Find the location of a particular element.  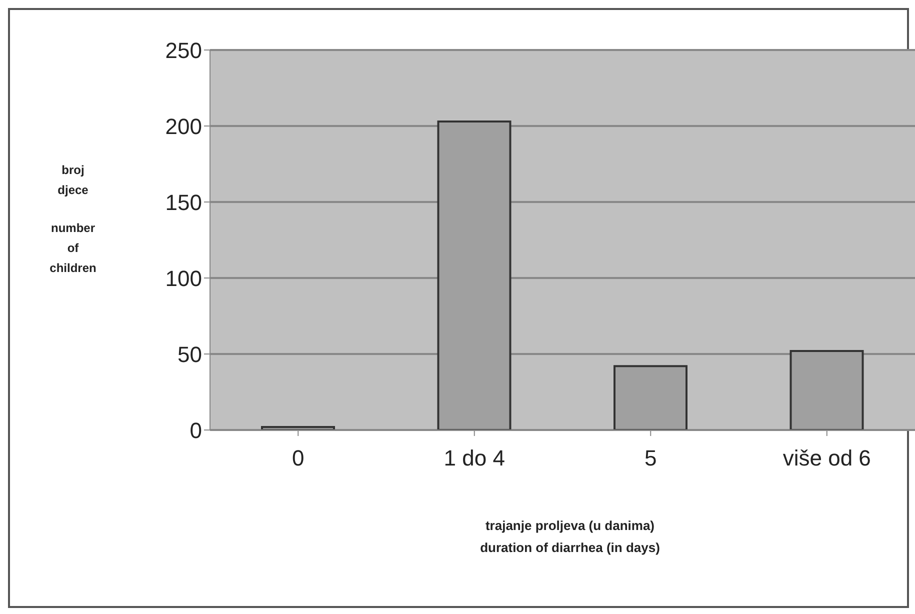

y-tick-label: 0 is located at coordinates (196, 430).